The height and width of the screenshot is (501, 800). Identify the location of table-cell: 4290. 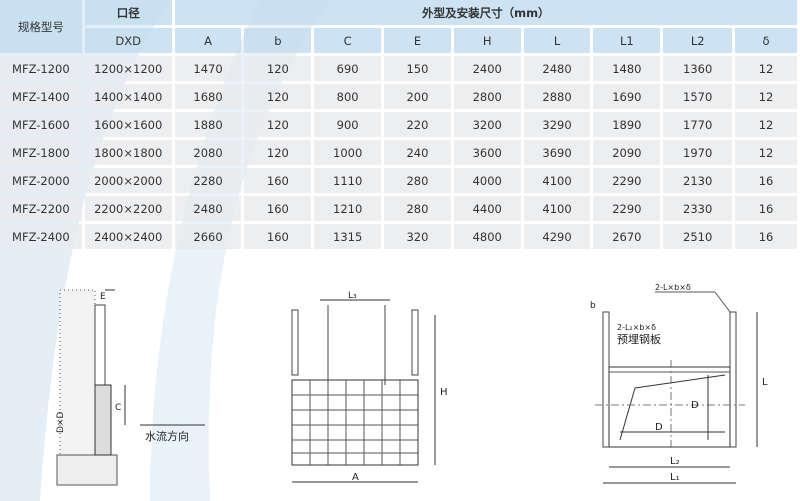
(557, 236).